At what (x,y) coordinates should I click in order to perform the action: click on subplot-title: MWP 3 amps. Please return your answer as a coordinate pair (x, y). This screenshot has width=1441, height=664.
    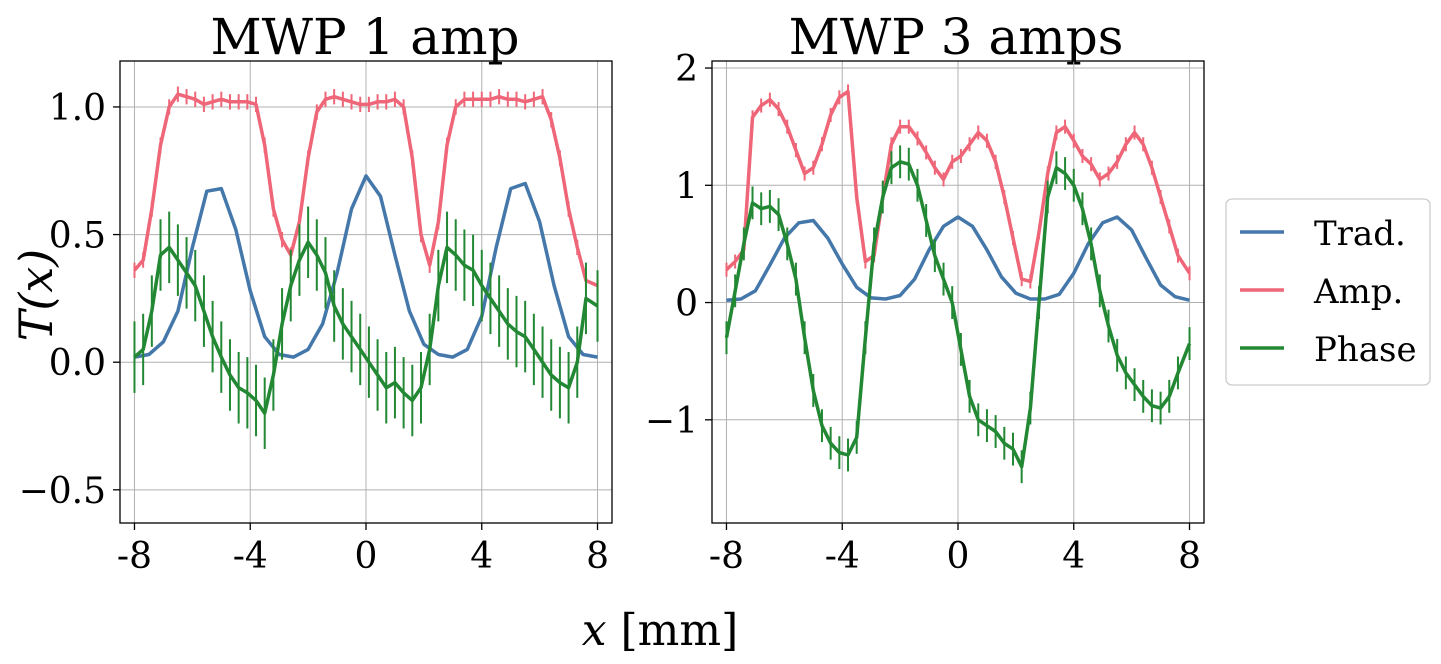
    Looking at the image, I should click on (956, 37).